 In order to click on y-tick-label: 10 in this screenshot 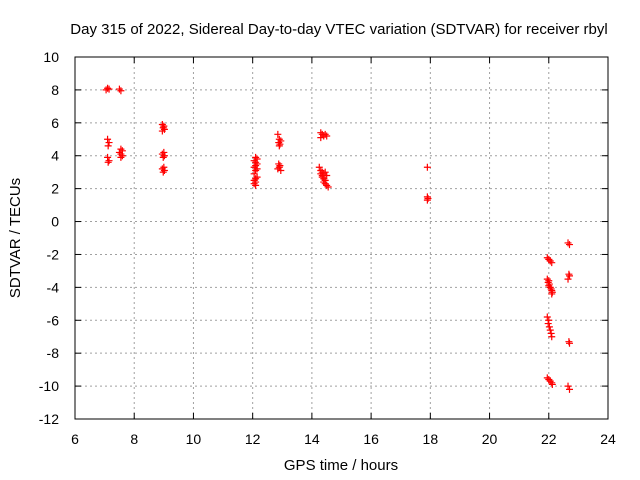, I will do `click(51, 57)`.